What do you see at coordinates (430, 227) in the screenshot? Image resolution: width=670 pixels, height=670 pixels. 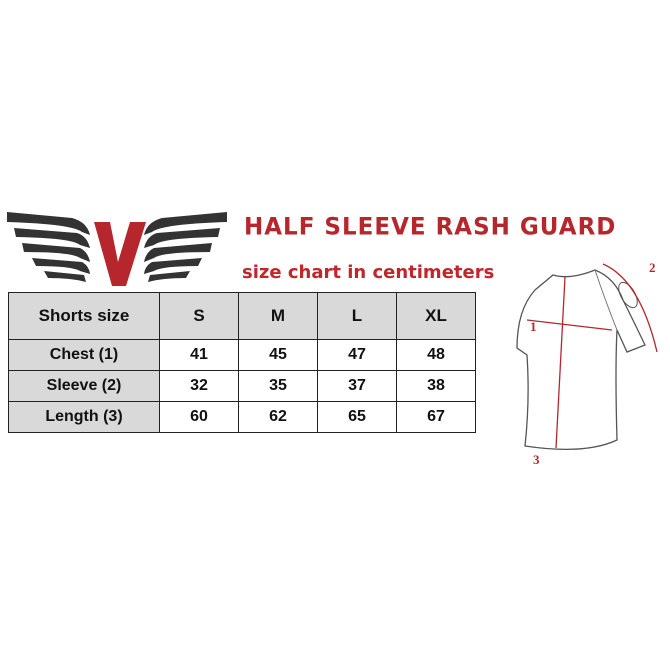 I see `page-title: HALF SLEEVE RASH GUARD` at bounding box center [430, 227].